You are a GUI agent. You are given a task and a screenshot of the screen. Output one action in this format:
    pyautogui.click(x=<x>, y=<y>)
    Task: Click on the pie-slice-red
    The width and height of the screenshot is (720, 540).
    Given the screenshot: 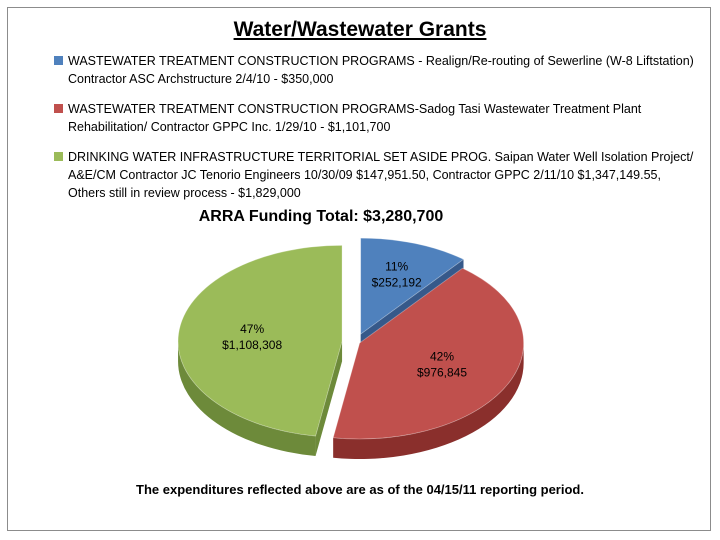 What is the action you would take?
    pyautogui.click(x=428, y=353)
    